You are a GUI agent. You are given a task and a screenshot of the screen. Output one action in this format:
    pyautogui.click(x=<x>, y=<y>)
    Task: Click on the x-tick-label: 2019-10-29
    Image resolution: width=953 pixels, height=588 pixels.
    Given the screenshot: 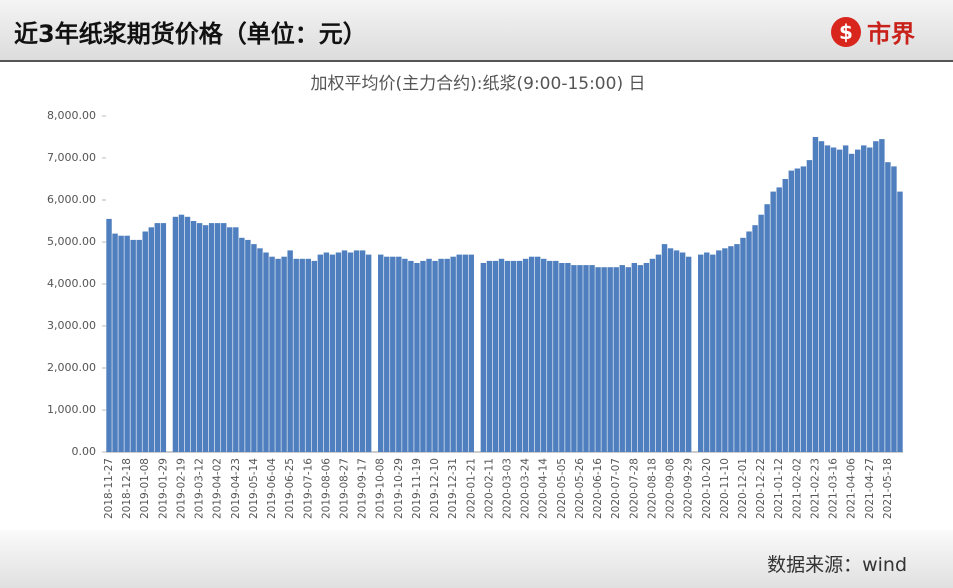 What is the action you would take?
    pyautogui.click(x=399, y=488)
    